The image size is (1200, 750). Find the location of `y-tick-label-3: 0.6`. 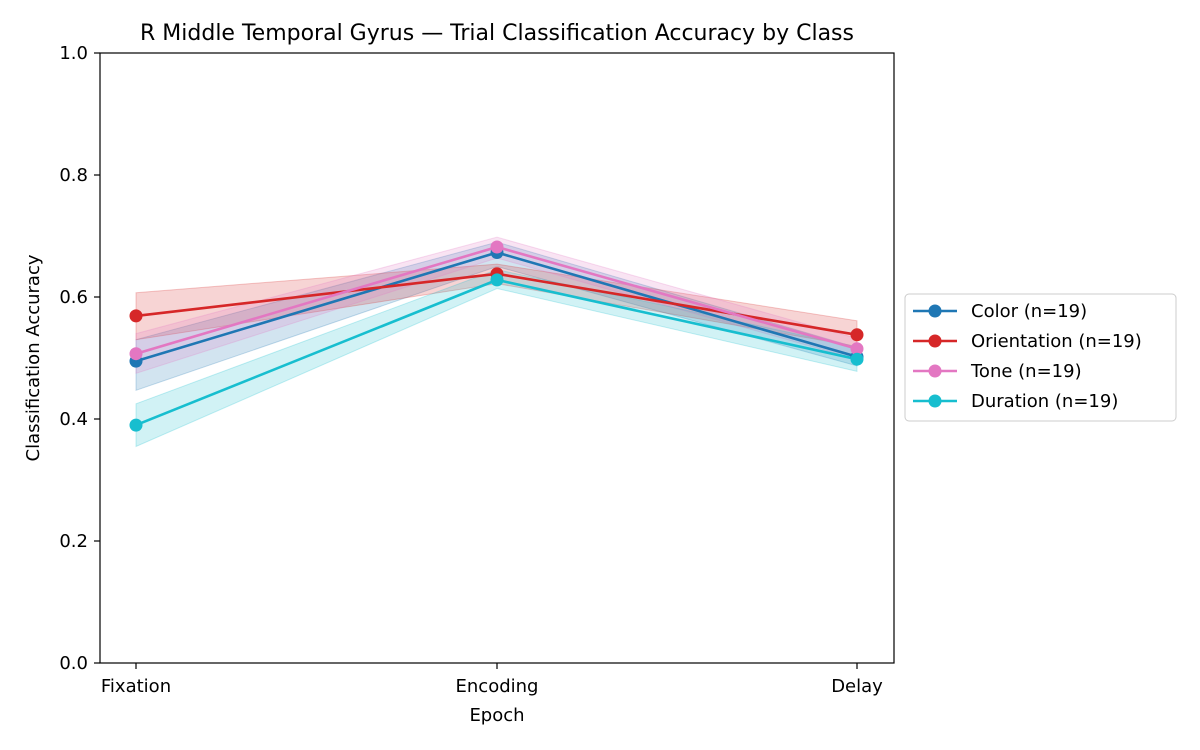

y-tick-label-3: 0.6 is located at coordinates (73, 297).